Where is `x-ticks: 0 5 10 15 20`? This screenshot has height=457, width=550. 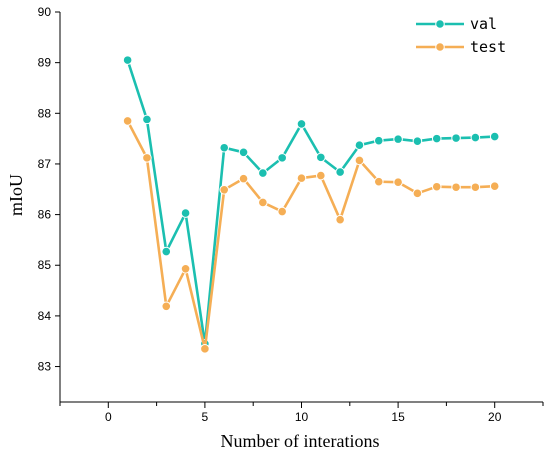 x-ticks: 0 5 10 15 20 is located at coordinates (301, 413).